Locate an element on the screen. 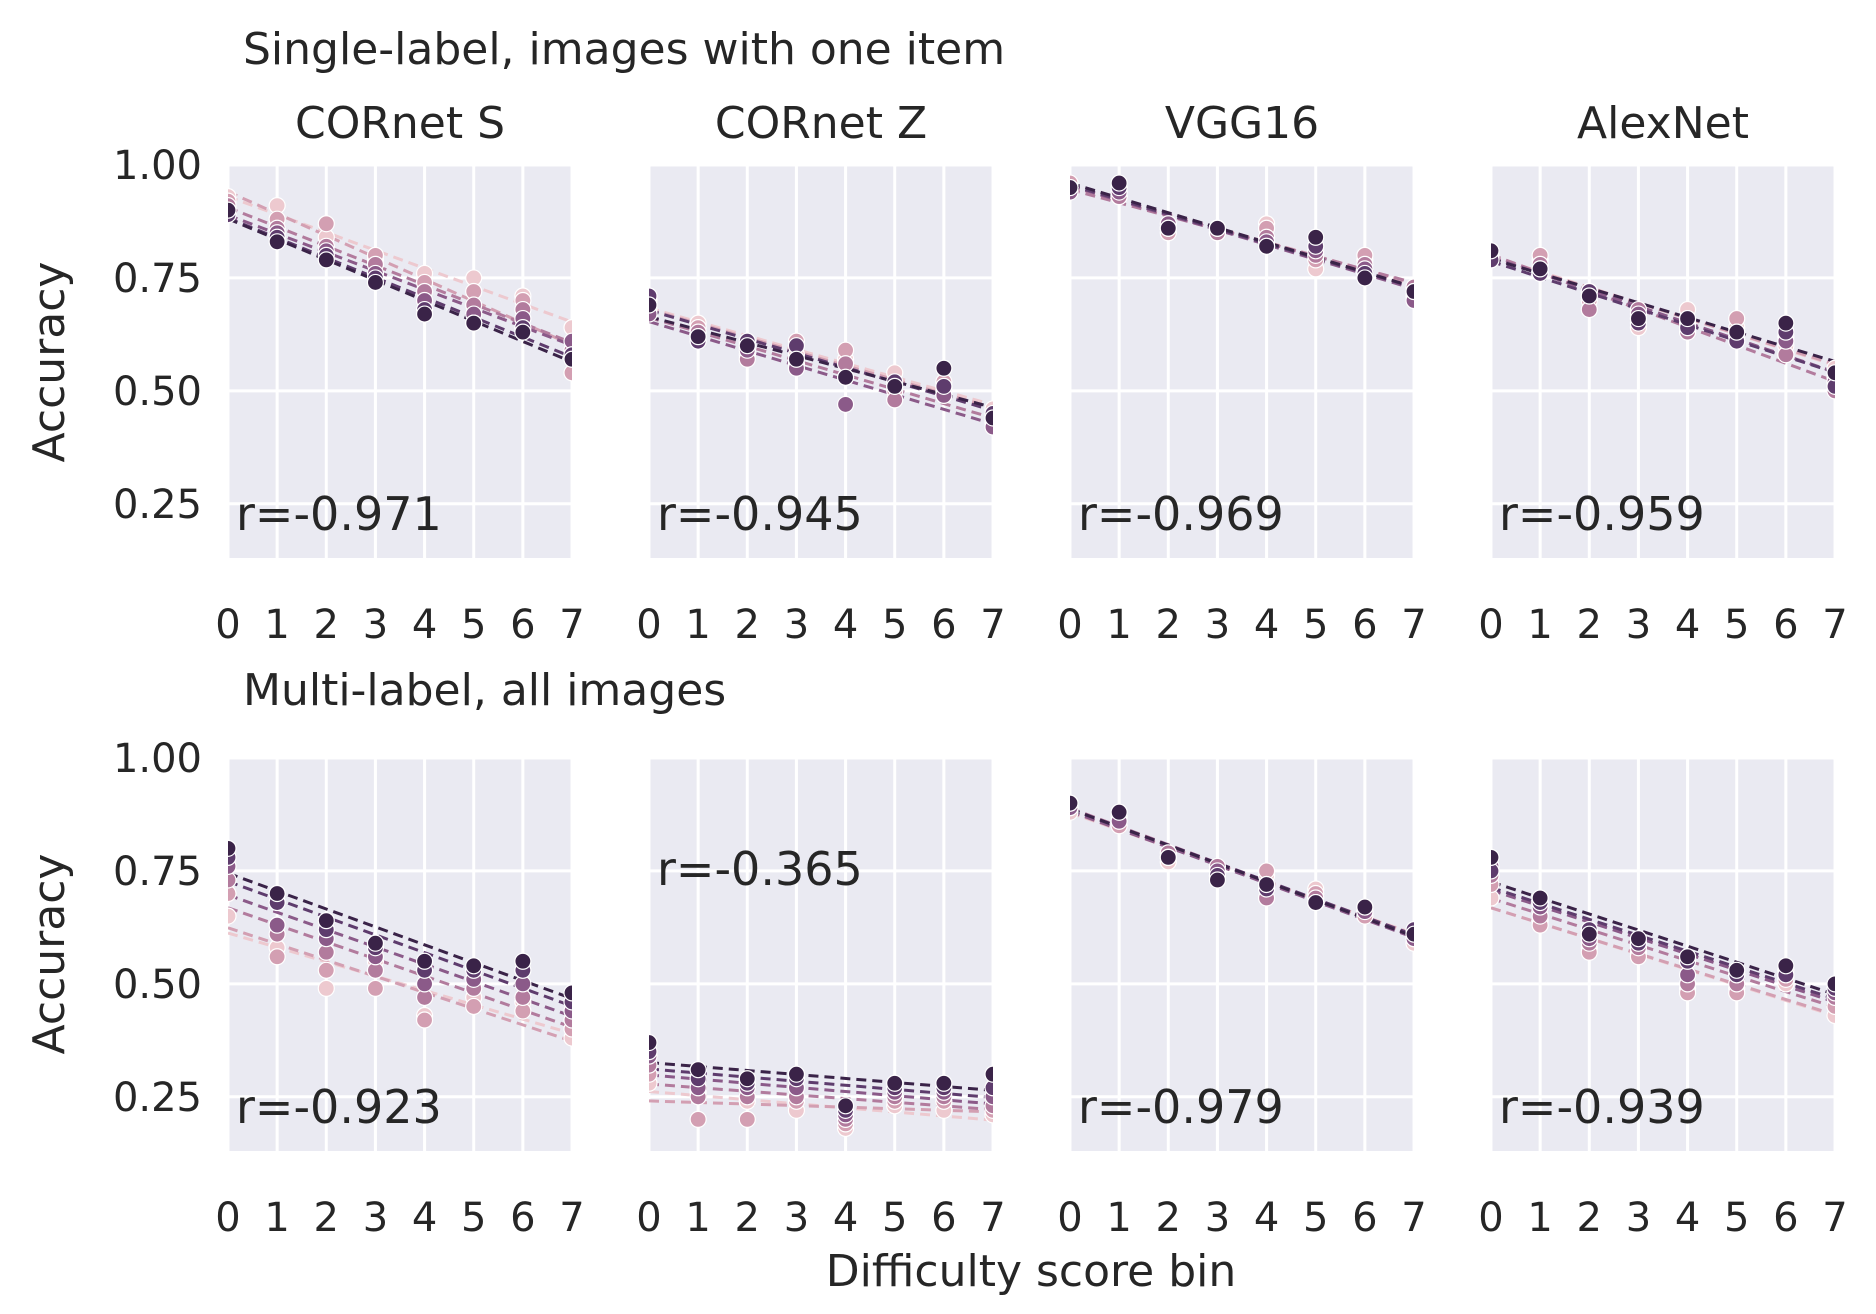 Image resolution: width=1876 pixels, height=1314 pixels. panel-single-cornet-z-xtick-label: 6 is located at coordinates (943, 625).